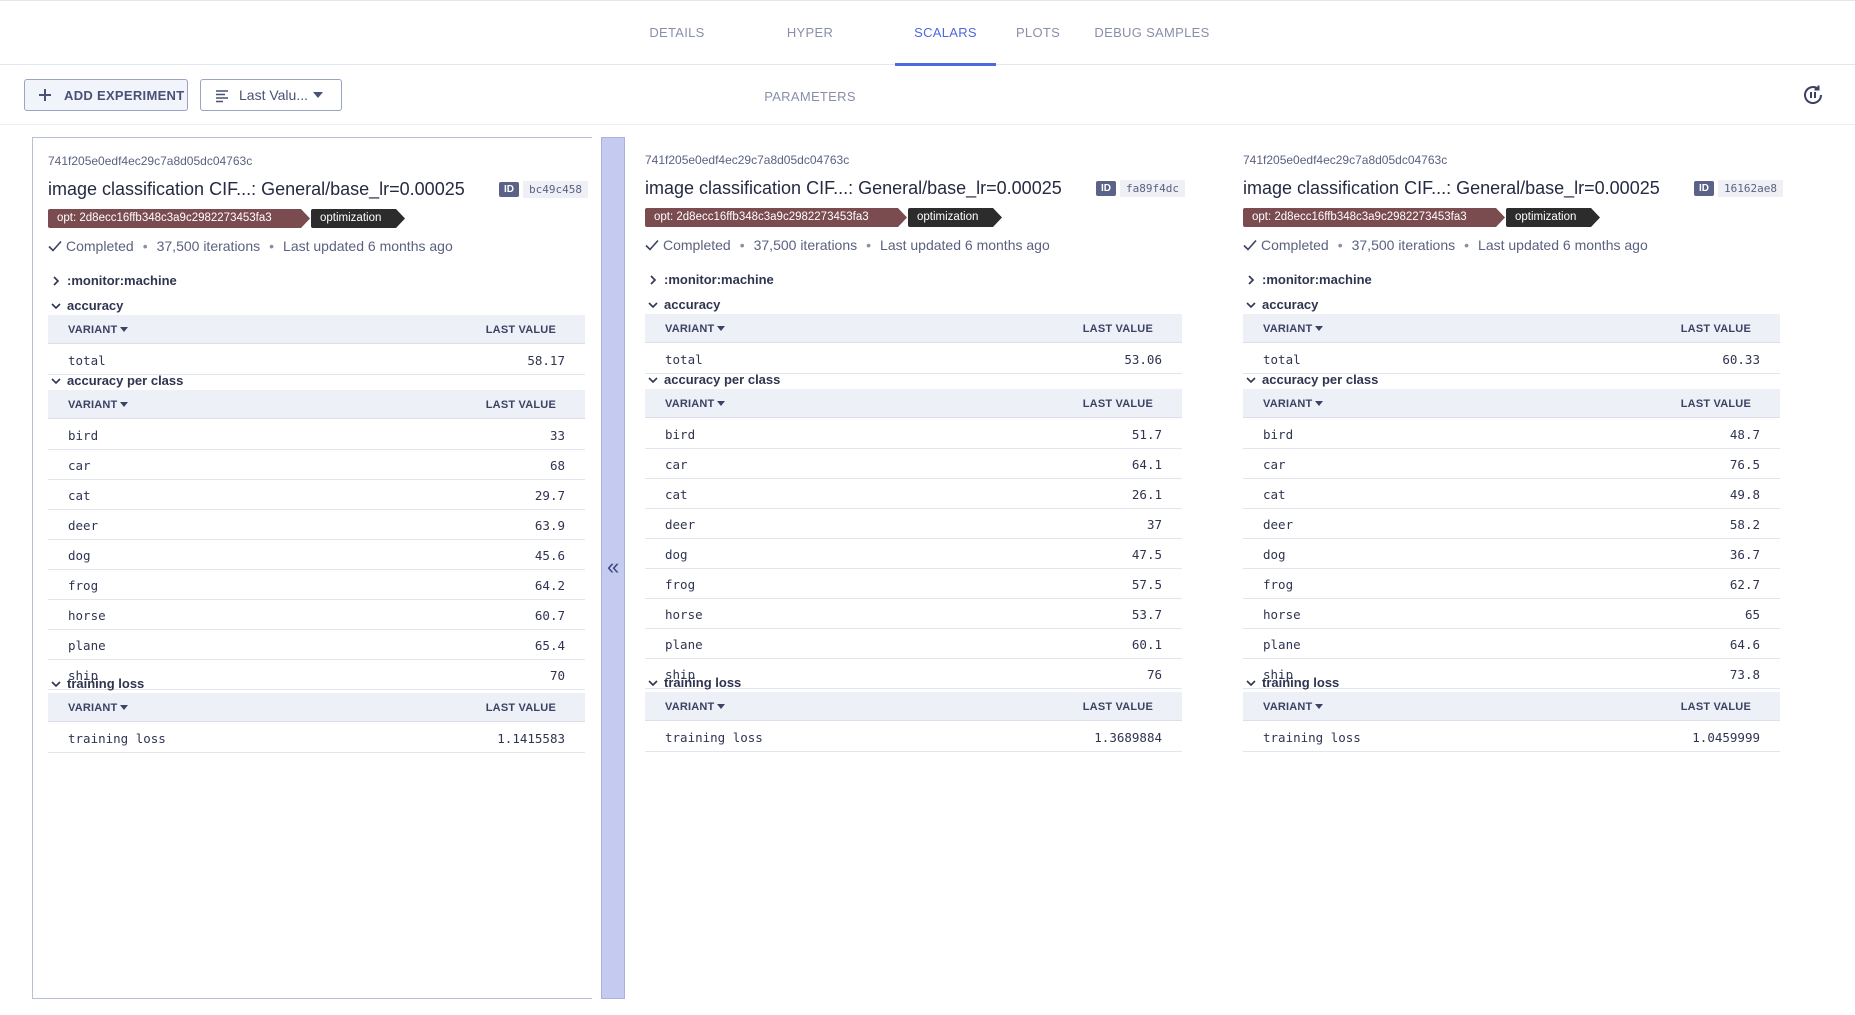 Image resolution: width=1855 pixels, height=1015 pixels. I want to click on last-value: 37, so click(1154, 524).